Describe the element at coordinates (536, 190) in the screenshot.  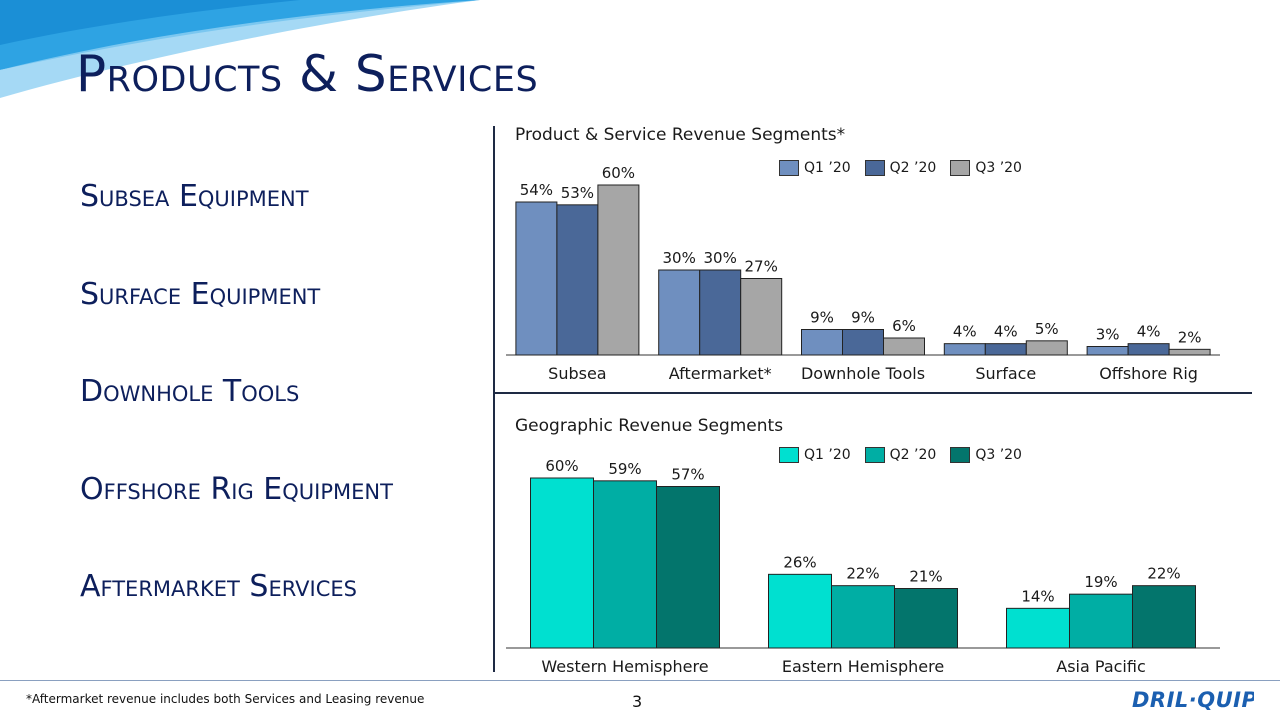
I see `bar-value-label: 54%` at that location.